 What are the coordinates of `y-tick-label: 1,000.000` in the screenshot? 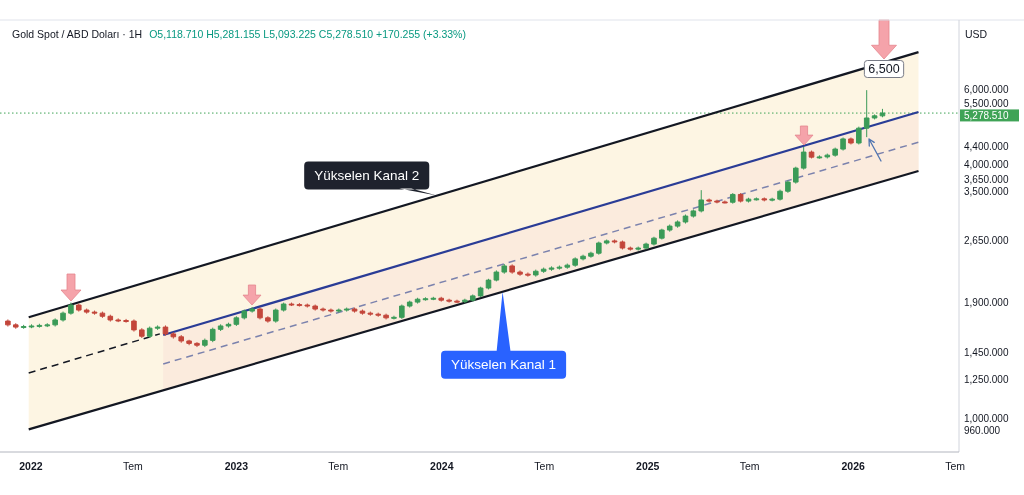 It's located at (986, 419).